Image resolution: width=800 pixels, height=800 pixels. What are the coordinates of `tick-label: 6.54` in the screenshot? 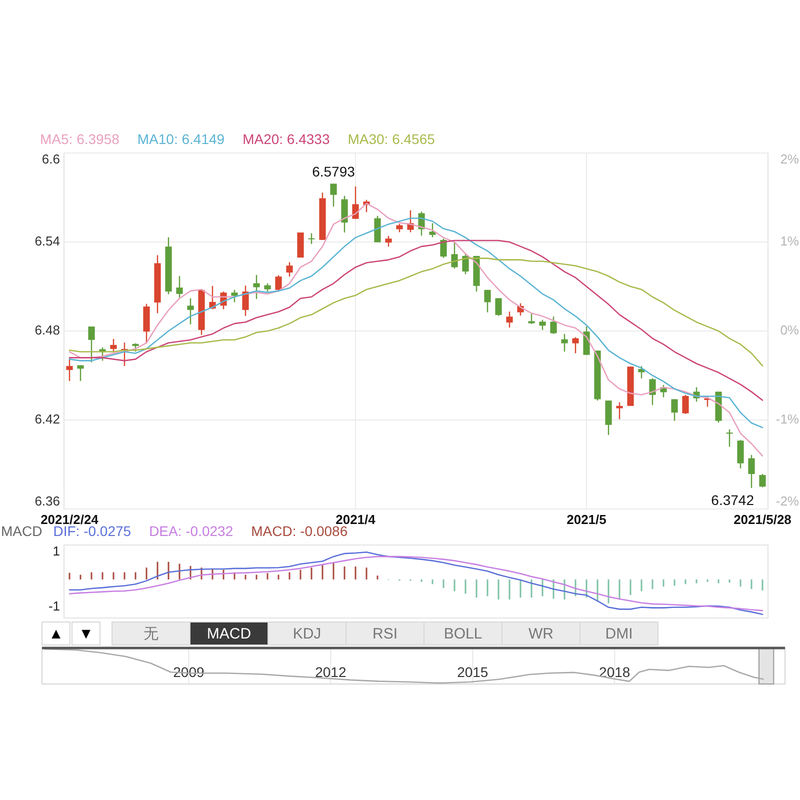 It's located at (47, 240).